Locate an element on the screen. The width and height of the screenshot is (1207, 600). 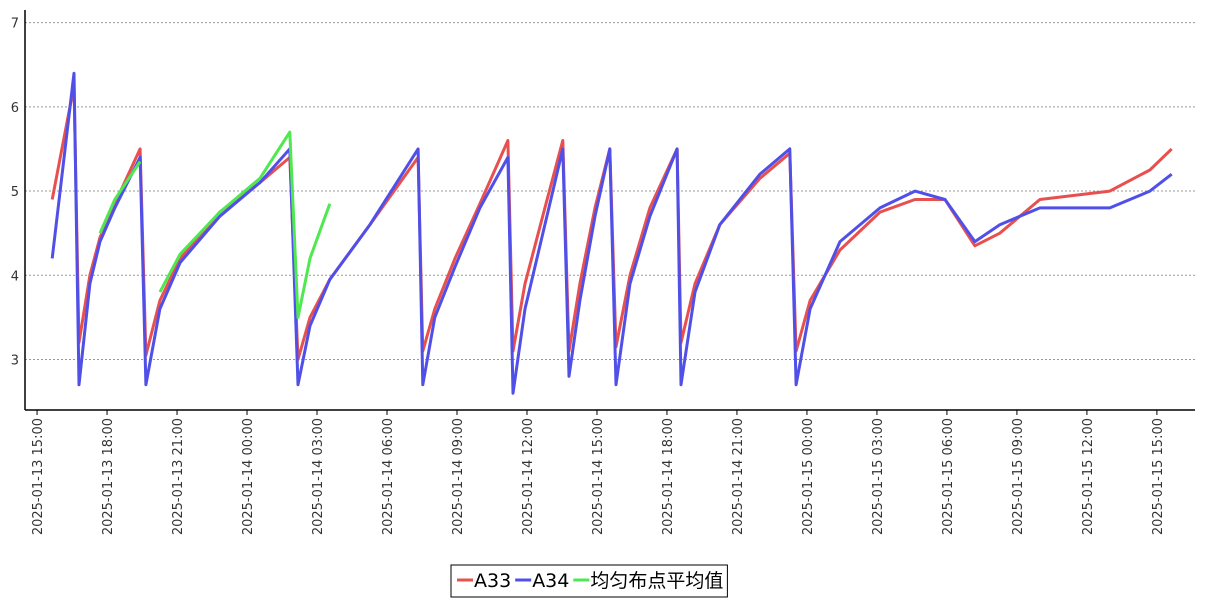
series-line is located at coordinates (215, 224).